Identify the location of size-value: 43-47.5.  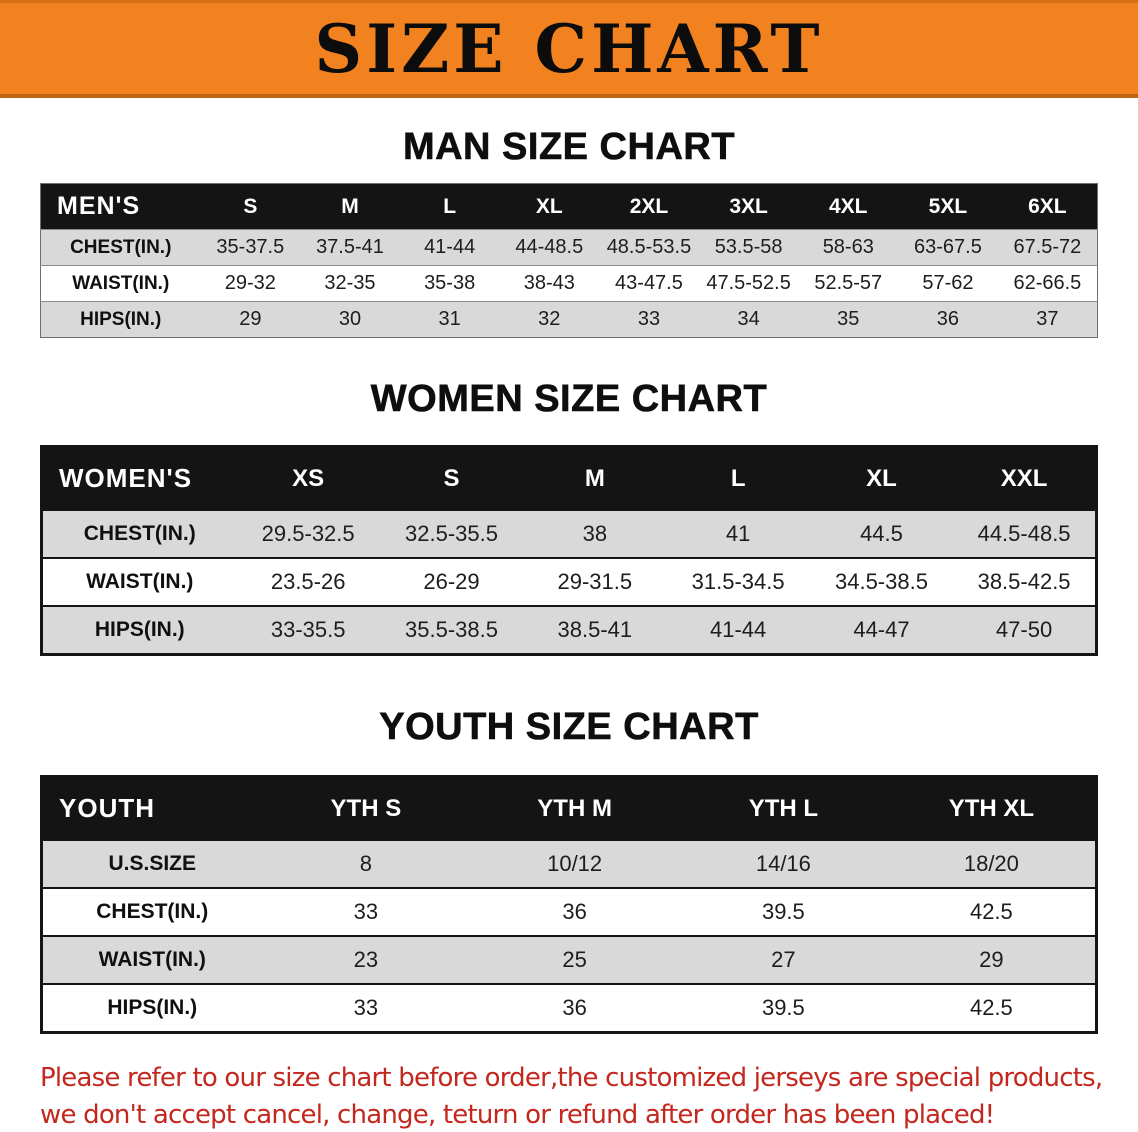
(649, 283).